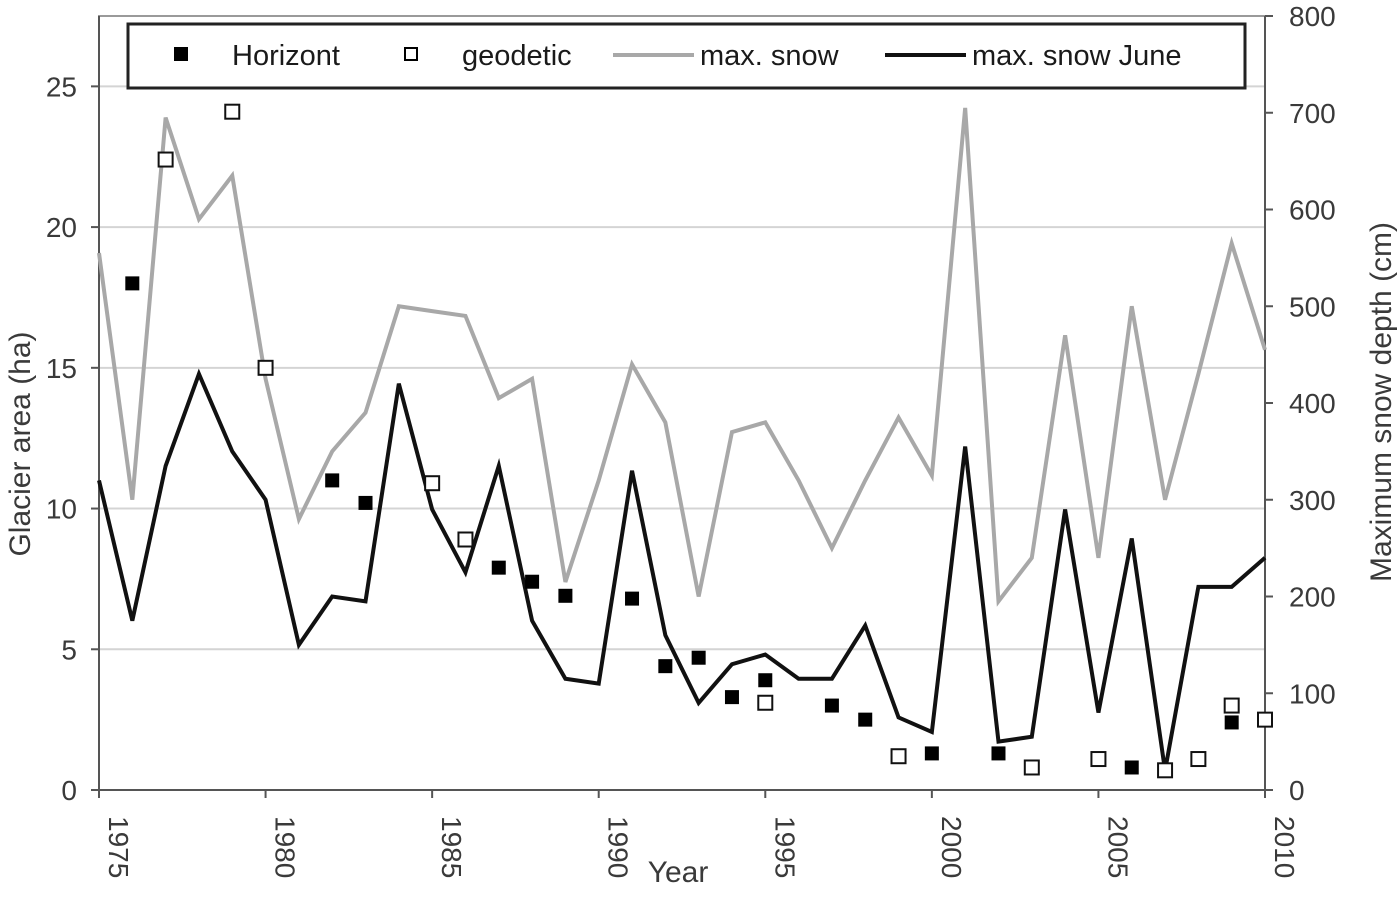 The image size is (1400, 898). What do you see at coordinates (181, 54) in the screenshot?
I see `legend-horizont-marker` at bounding box center [181, 54].